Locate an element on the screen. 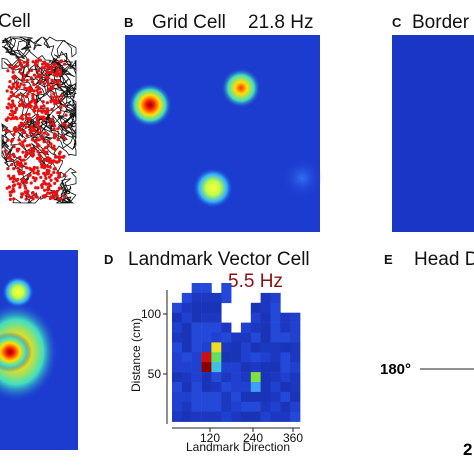  rate-label: 21.8 Hz is located at coordinates (280, 22).